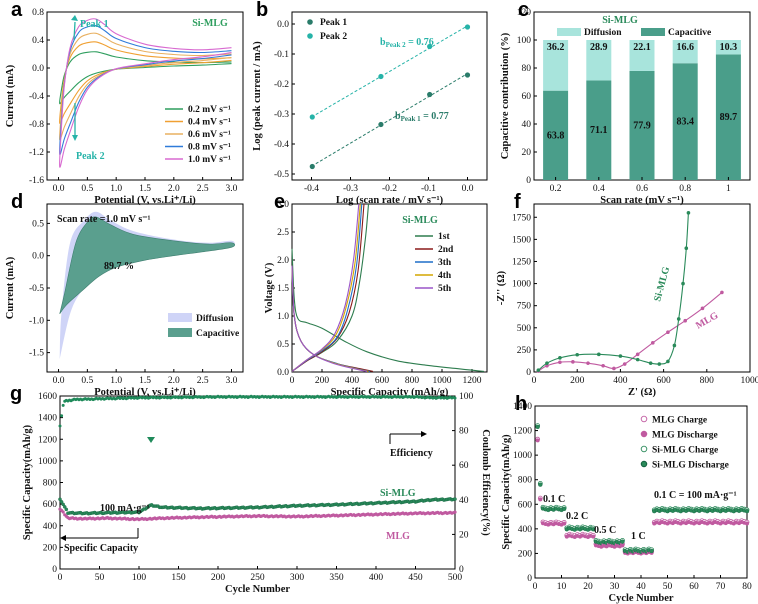  What do you see at coordinates (333, 37) in the screenshot?
I see `legend-entry: Peak 2` at bounding box center [333, 37].